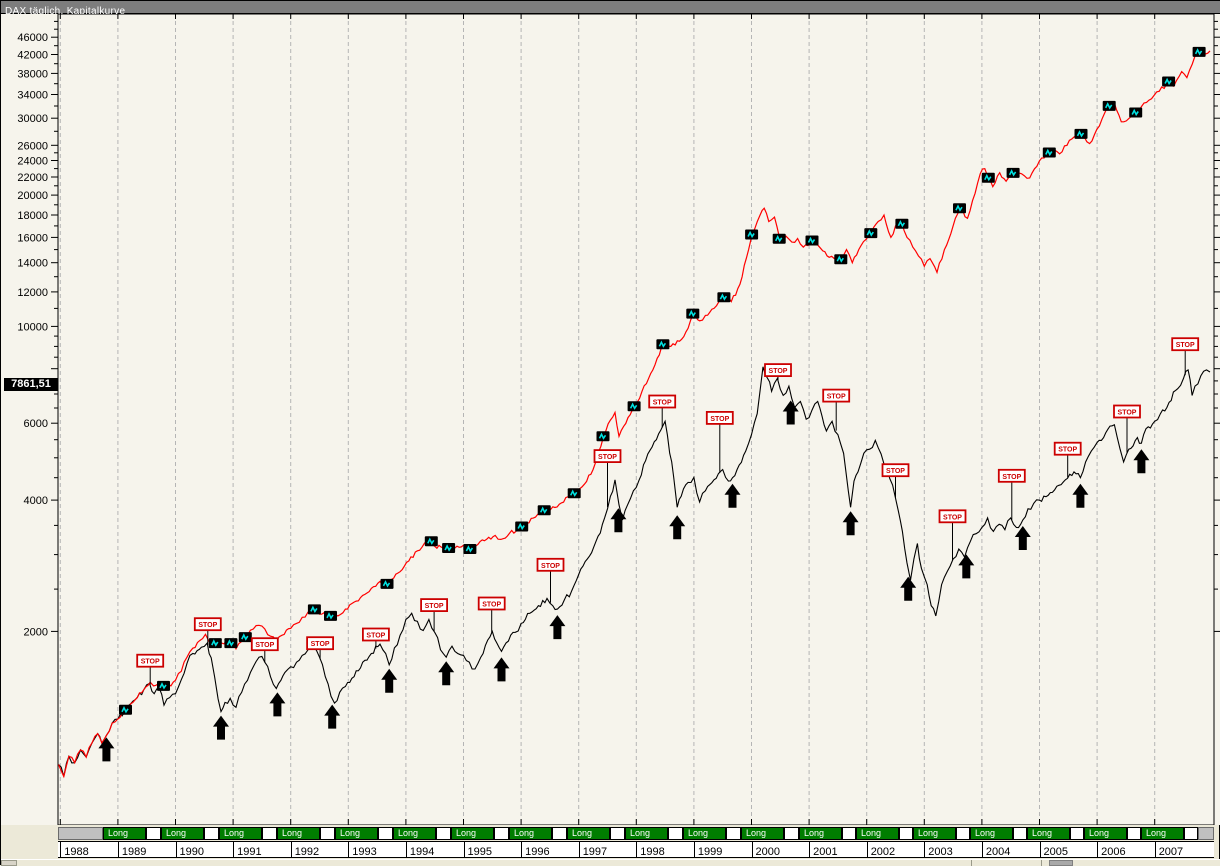  Describe the element at coordinates (492, 850) in the screenshot. I see `year-cell: 1995` at that location.